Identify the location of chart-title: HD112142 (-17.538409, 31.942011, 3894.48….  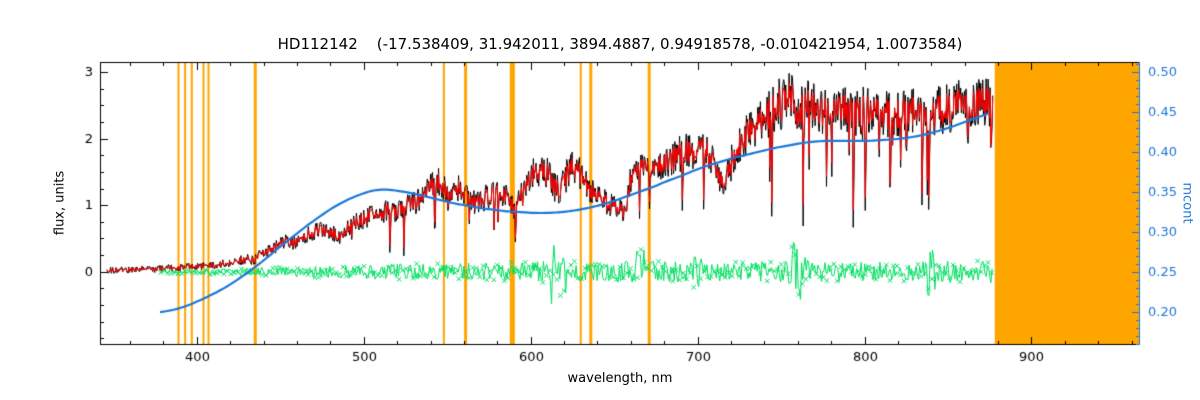
(620, 44).